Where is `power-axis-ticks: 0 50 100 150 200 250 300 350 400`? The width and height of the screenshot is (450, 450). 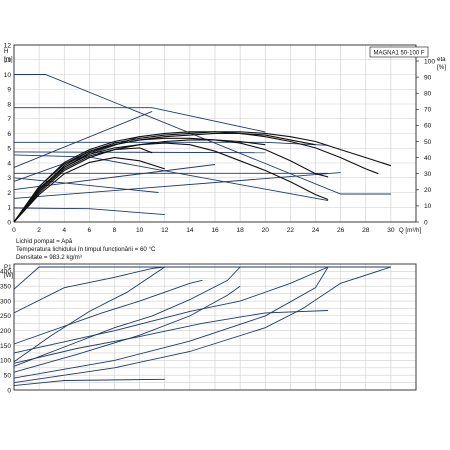 power-axis-ticks: 0 50 100 150 200 250 300 350 400 is located at coordinates (5, 332).